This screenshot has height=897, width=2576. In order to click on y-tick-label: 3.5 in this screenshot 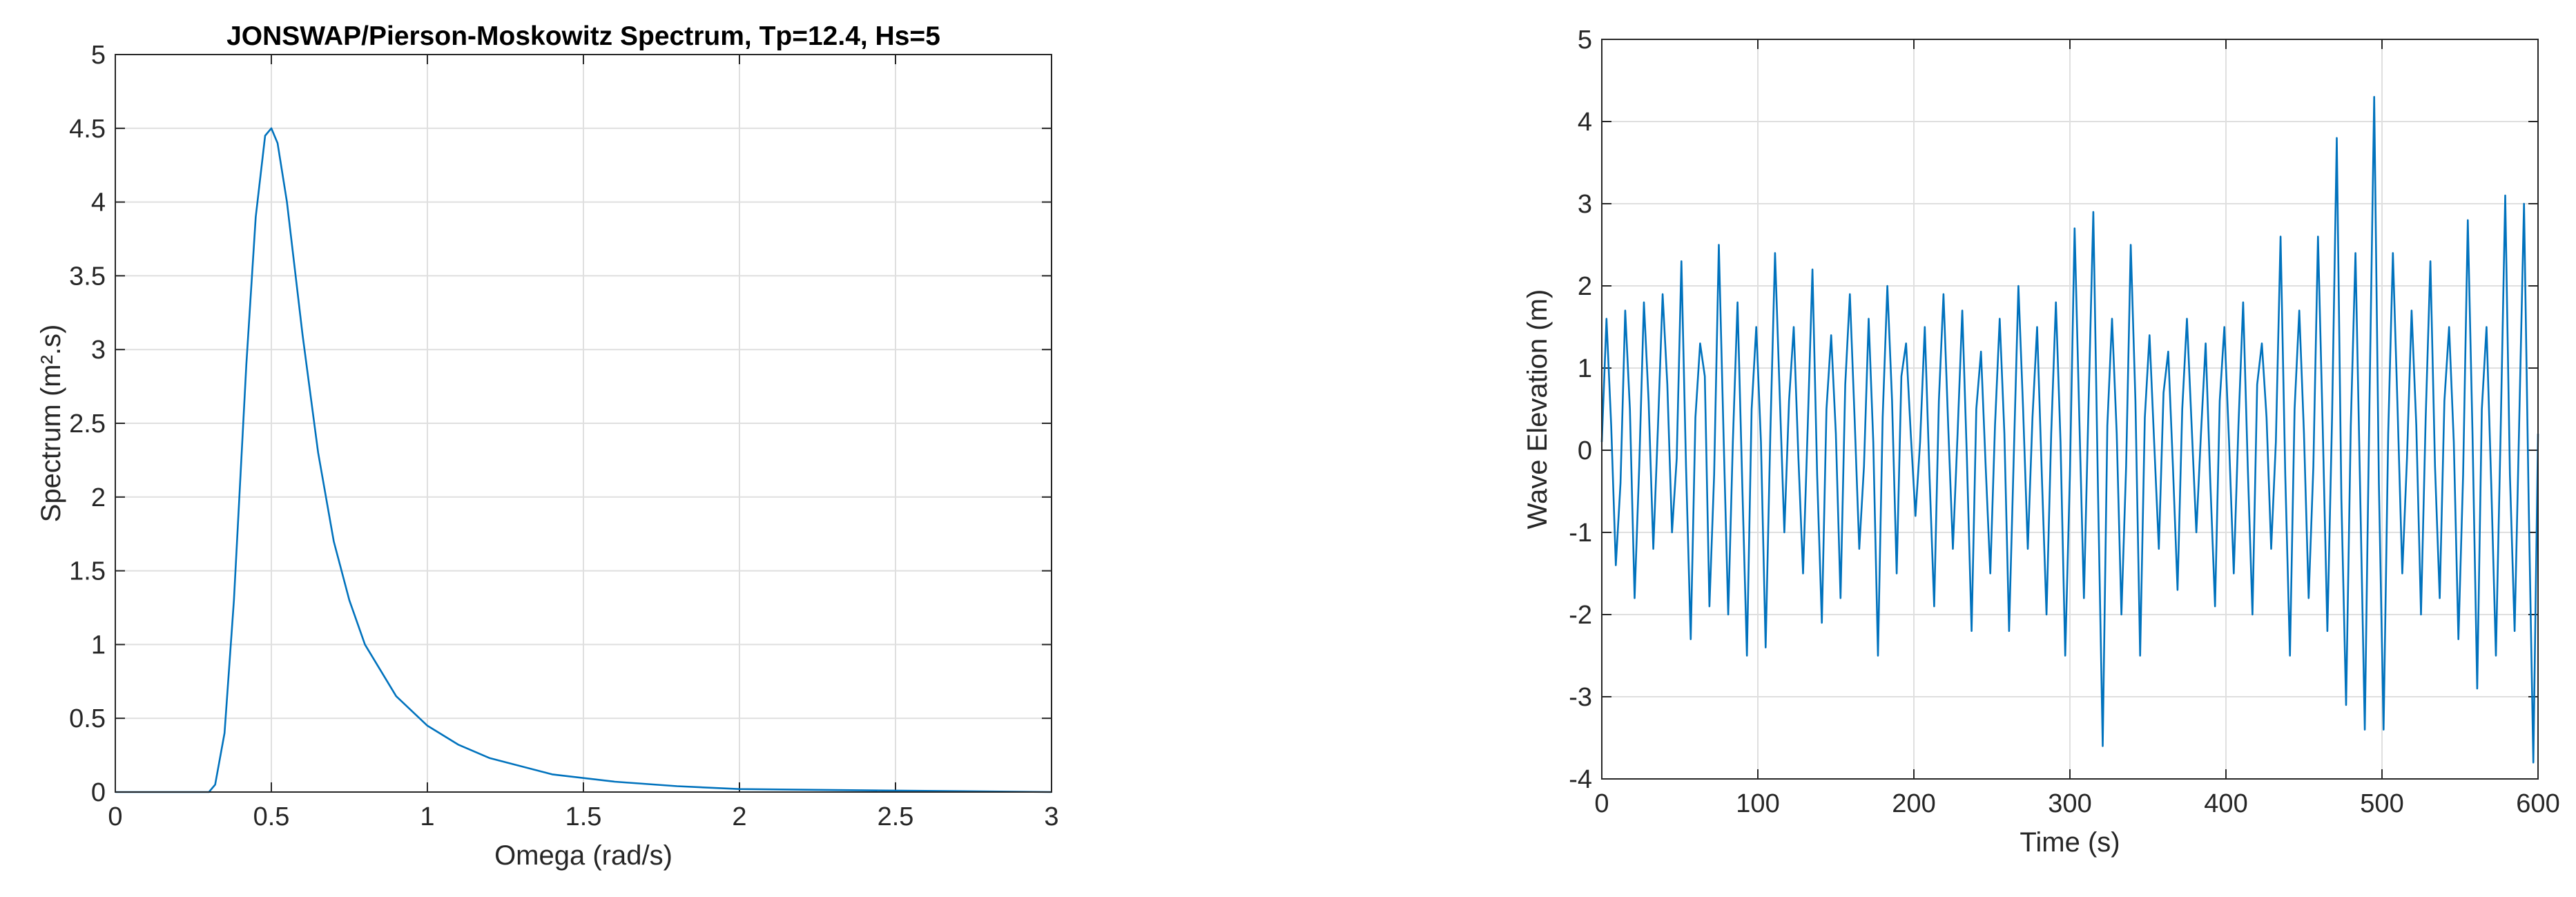, I will do `click(88, 276)`.